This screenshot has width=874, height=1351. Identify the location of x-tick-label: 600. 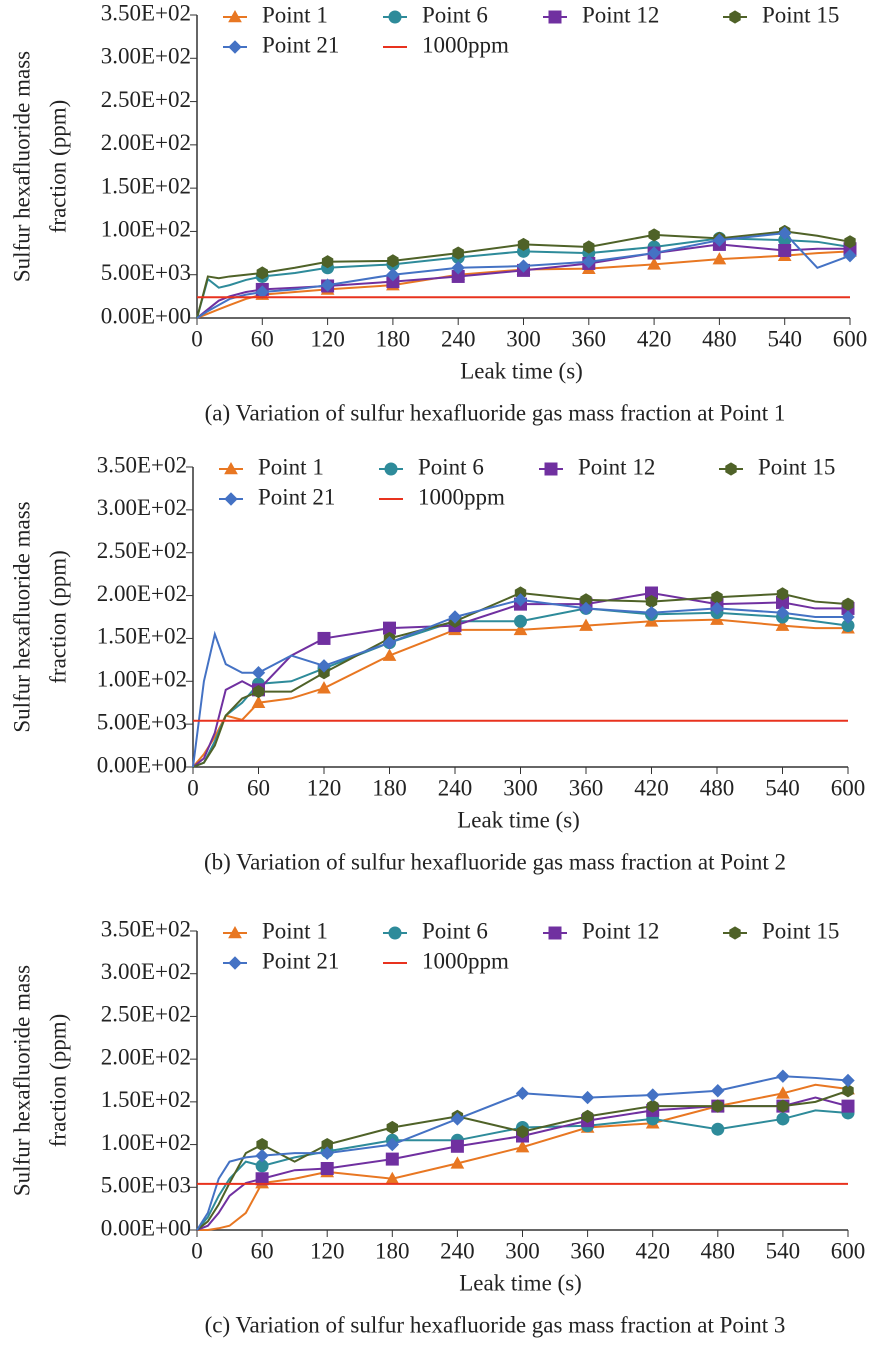
(850, 338).